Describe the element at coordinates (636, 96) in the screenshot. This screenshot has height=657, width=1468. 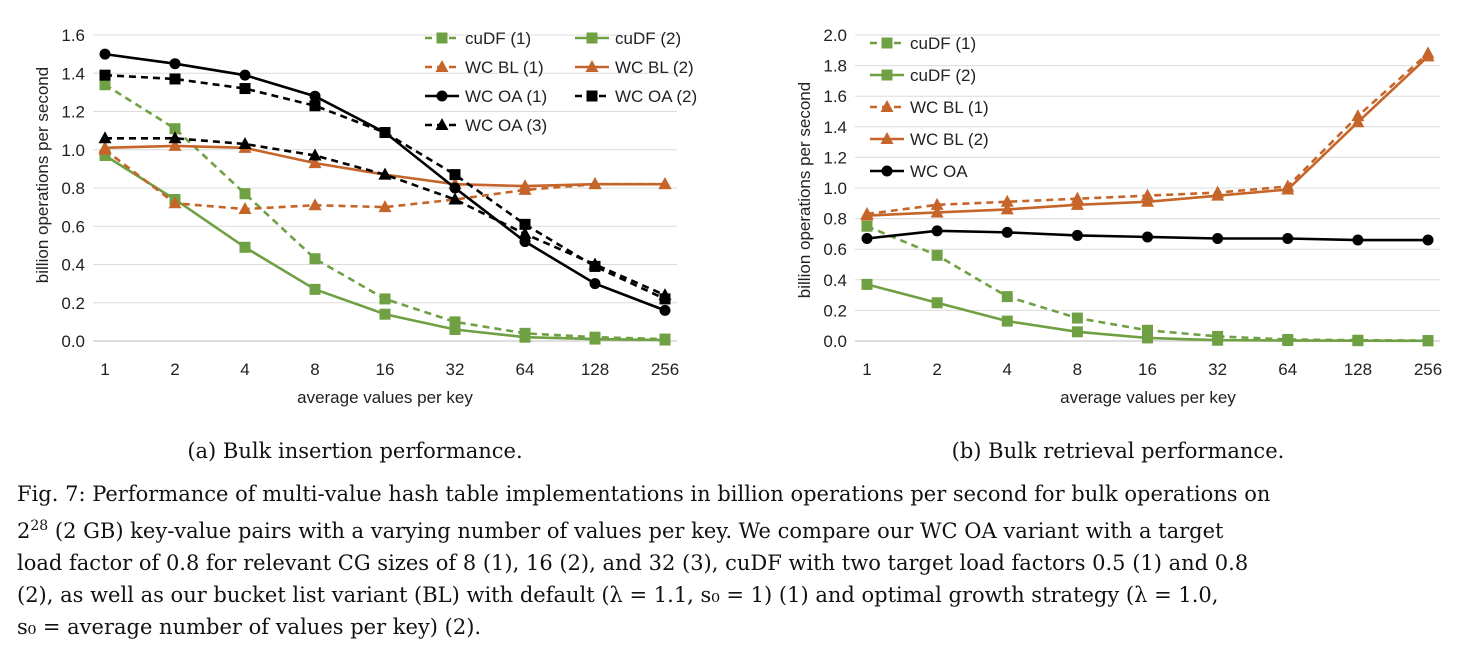
I see `legend-entry: WC OA (2)` at that location.